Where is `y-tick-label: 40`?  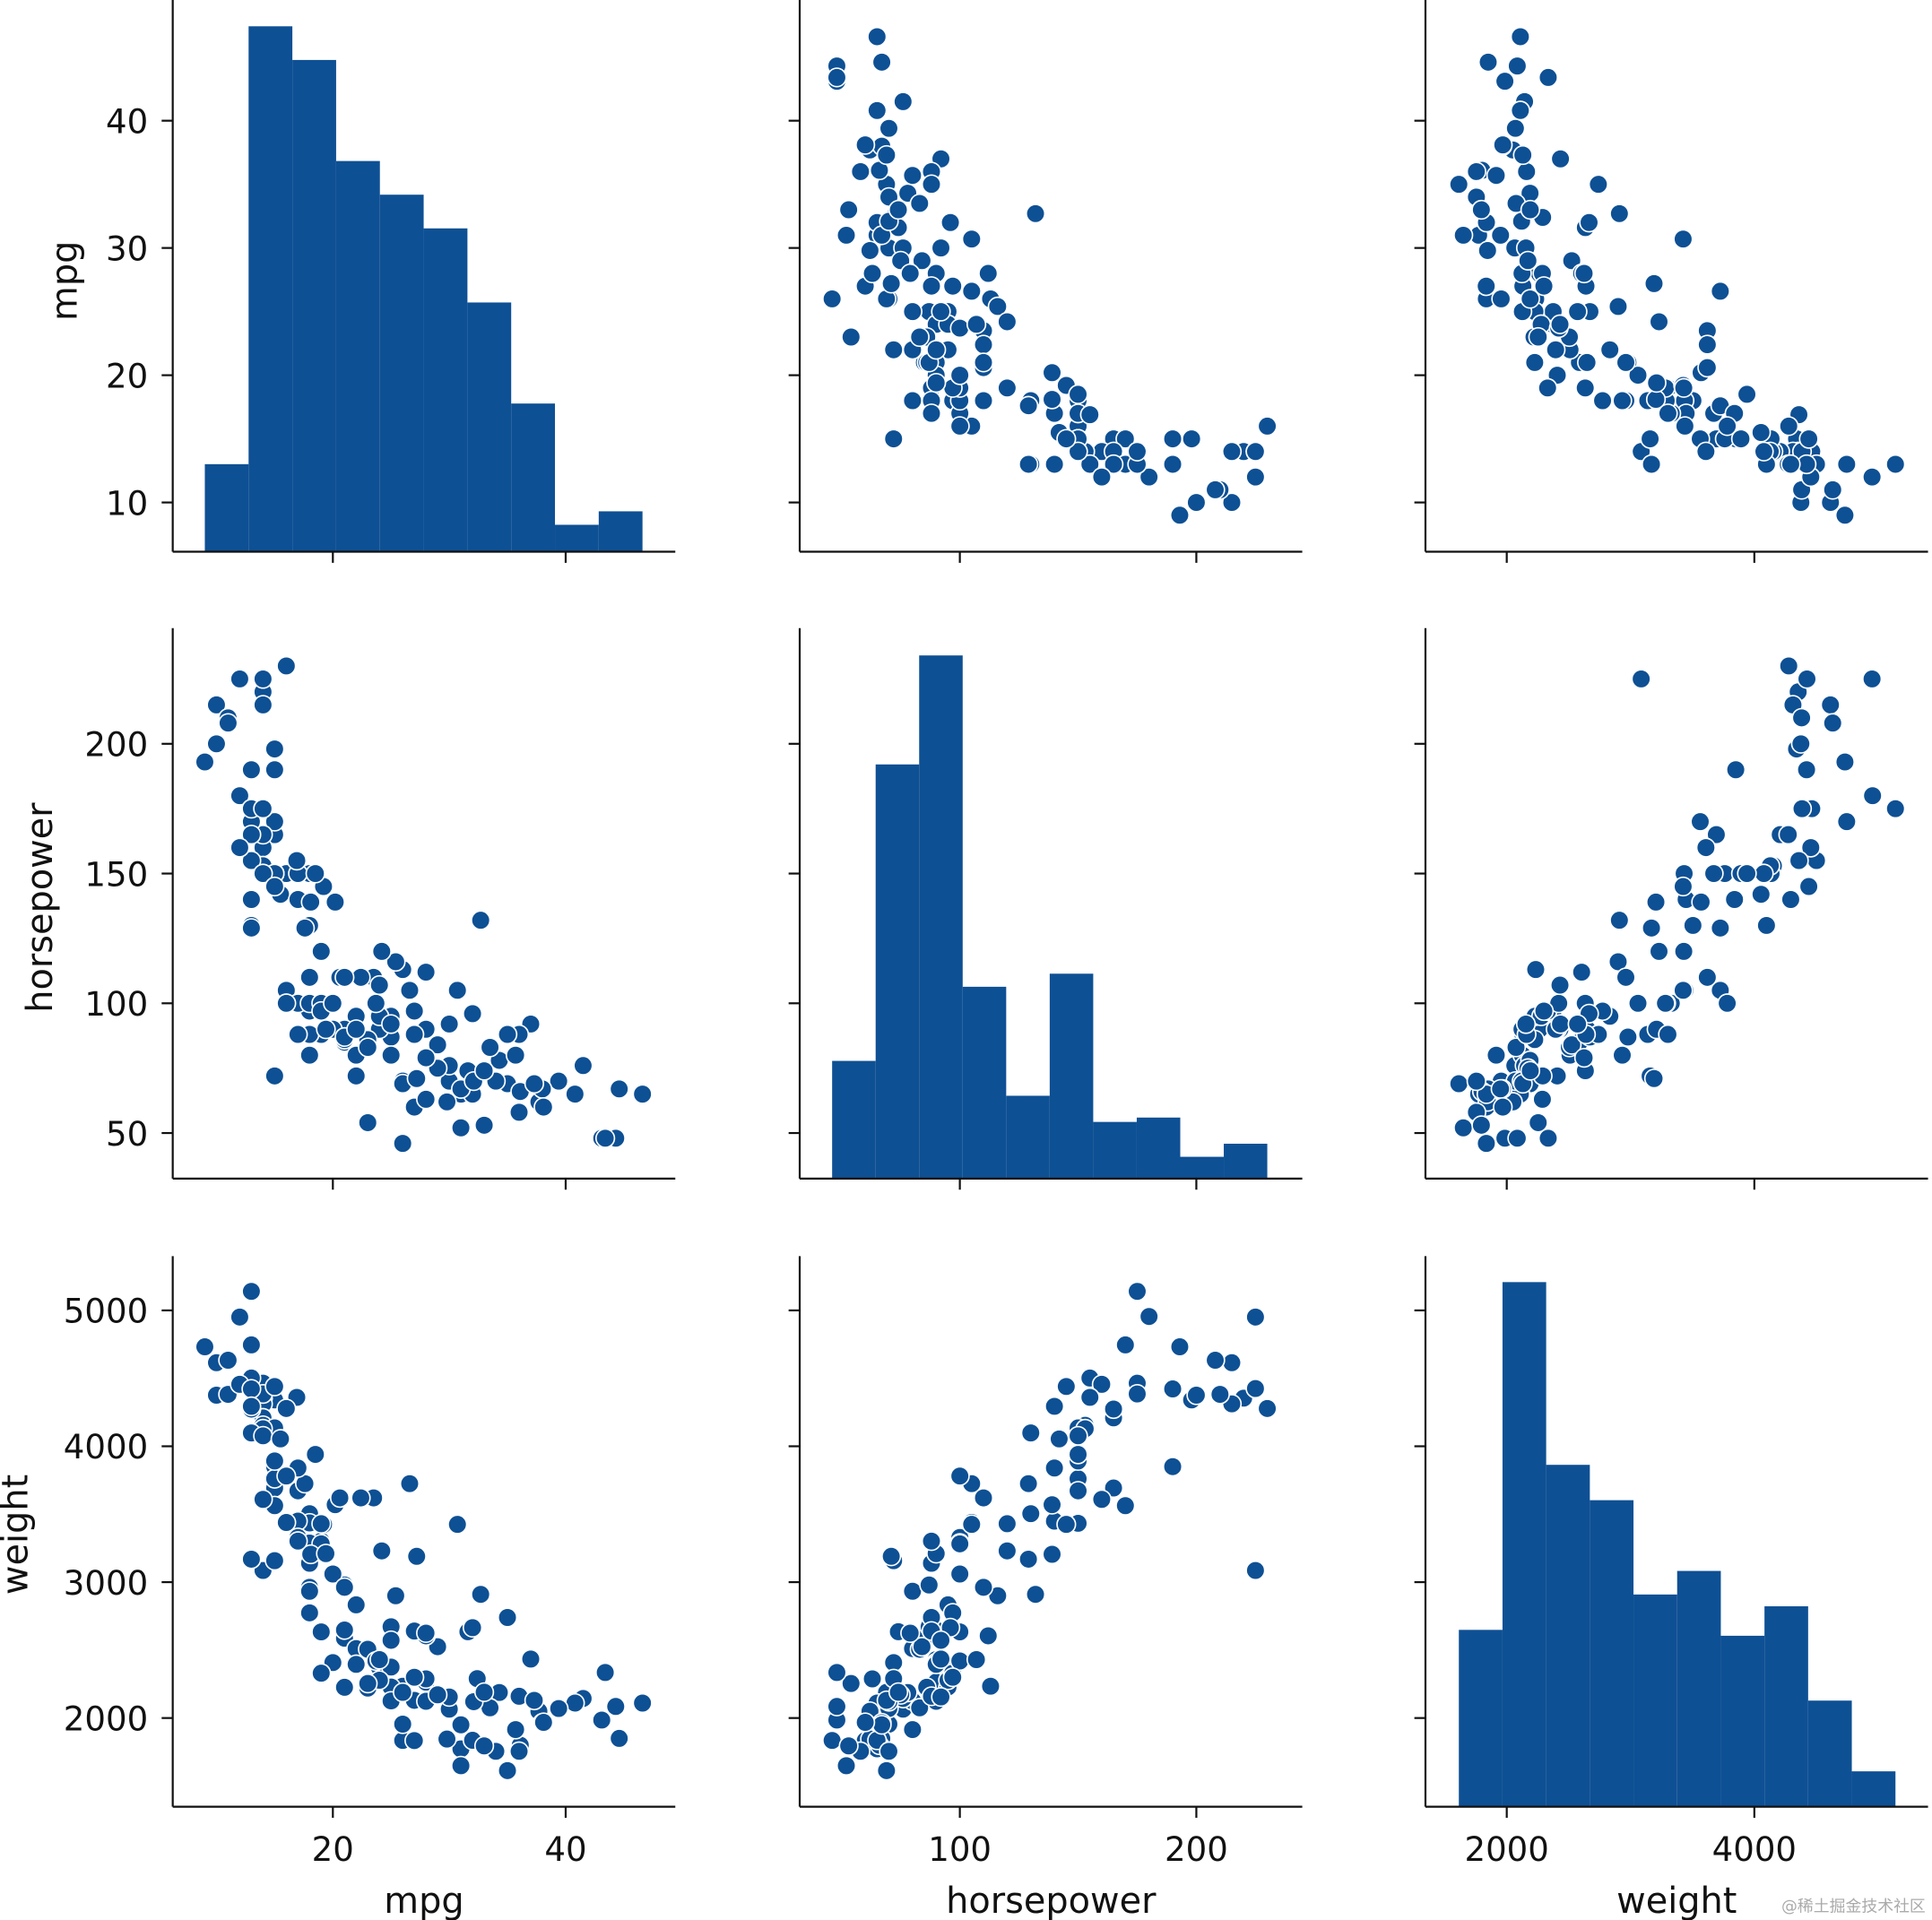
y-tick-label: 40 is located at coordinates (127, 122).